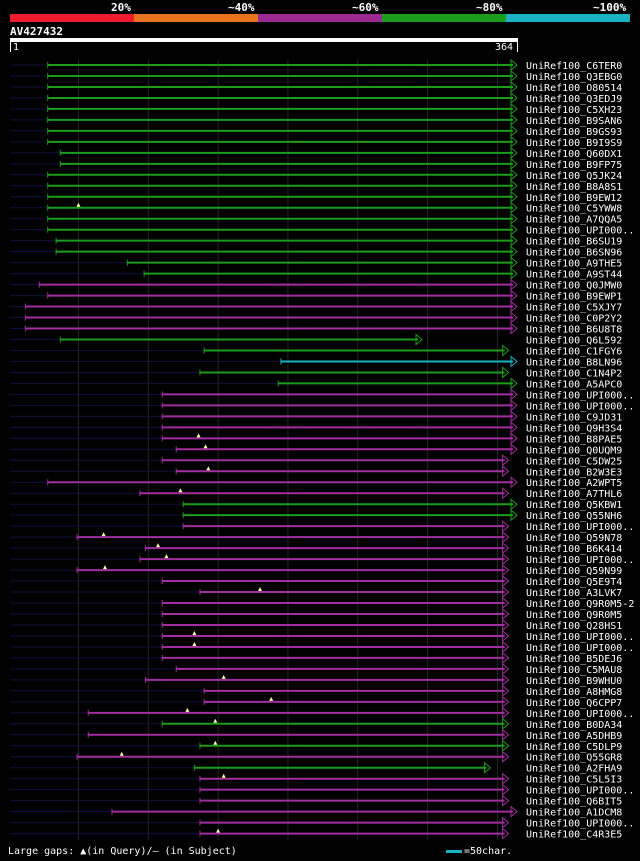 The image size is (640, 861). Describe the element at coordinates (489, 7) in the screenshot. I see `legend-label: ~80%` at that location.